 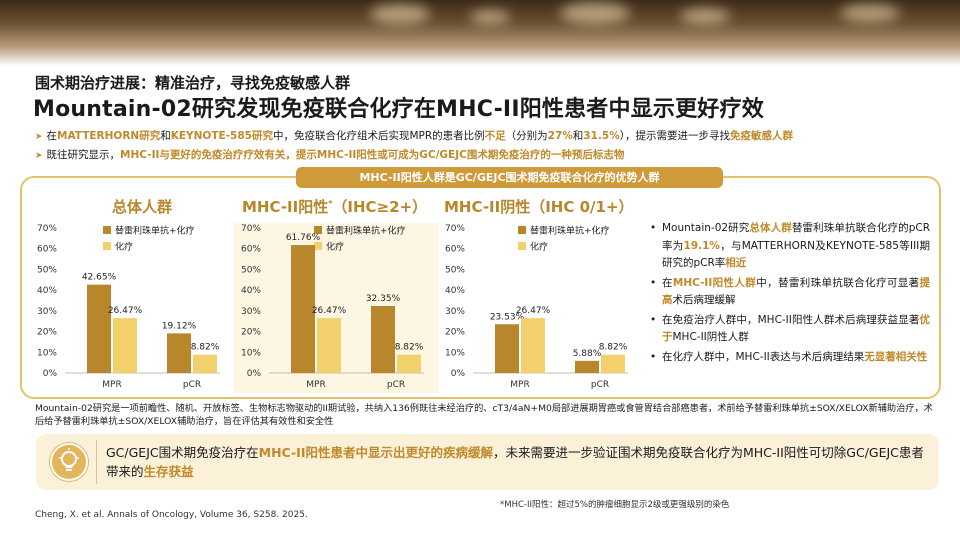 I want to click on chart-title-overall: 总体人群, so click(x=142, y=207).